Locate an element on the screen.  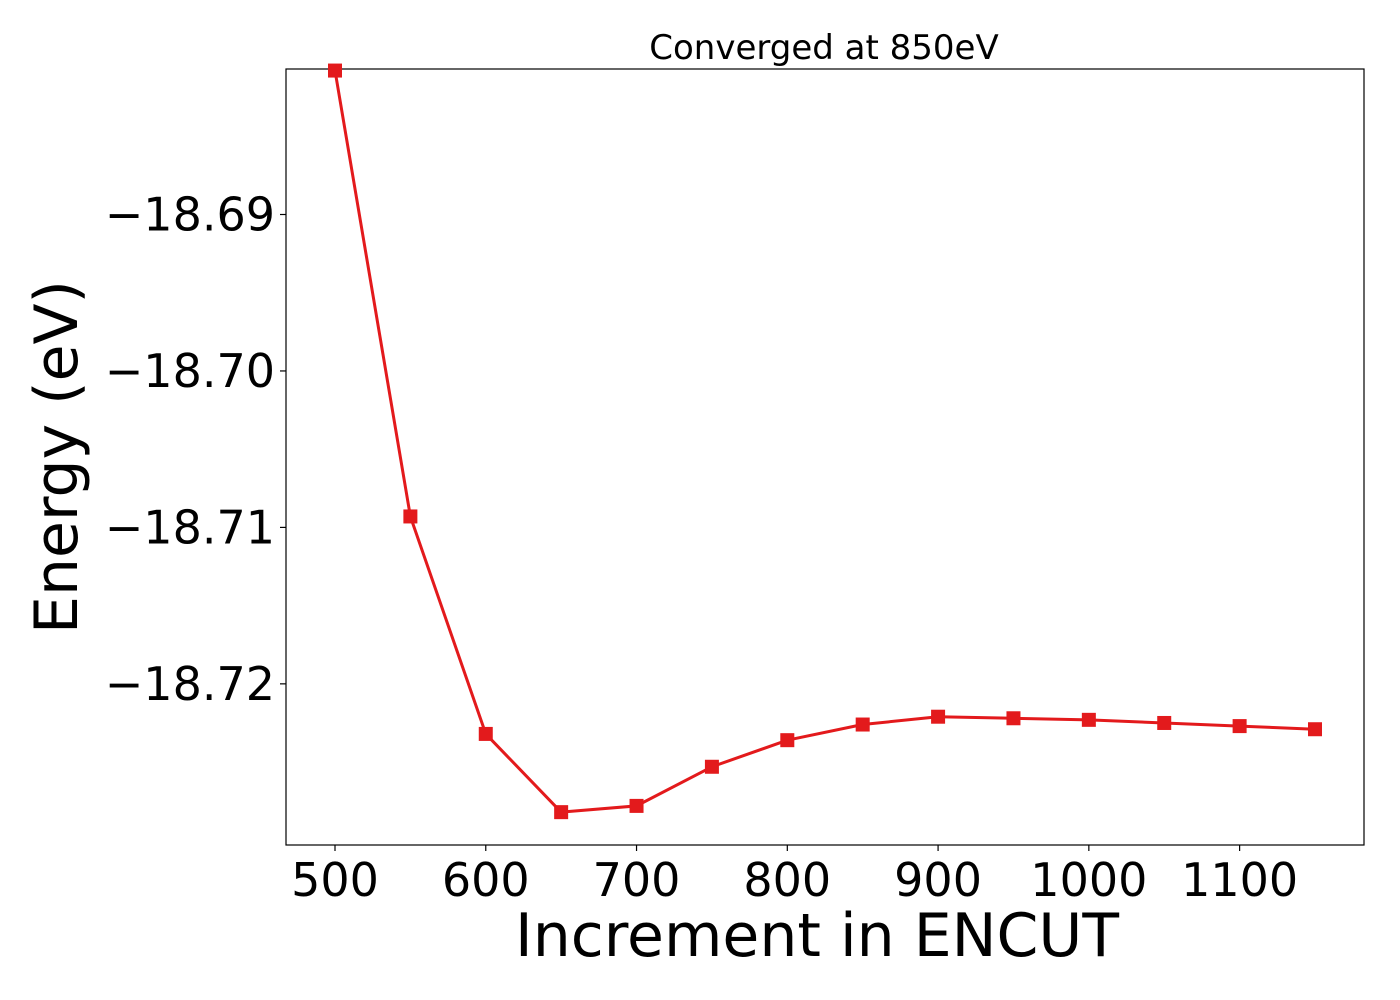
x-tick-label: 1100 is located at coordinates (1239, 880).